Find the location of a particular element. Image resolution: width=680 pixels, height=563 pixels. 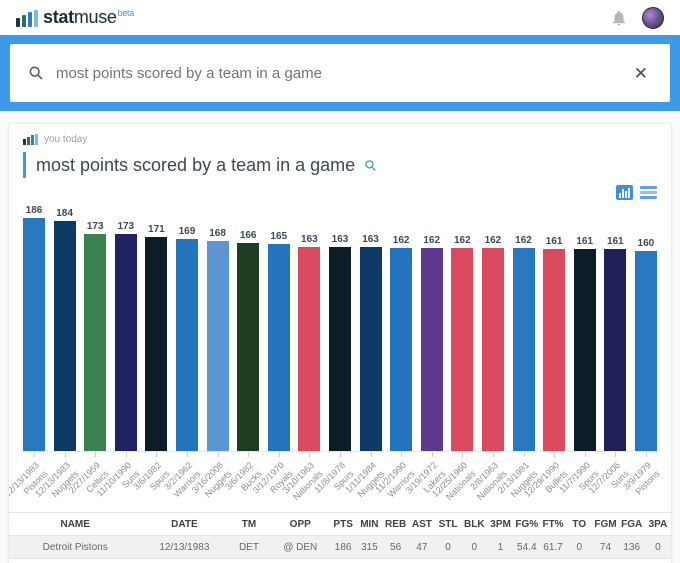

column-header: STL is located at coordinates (448, 524).